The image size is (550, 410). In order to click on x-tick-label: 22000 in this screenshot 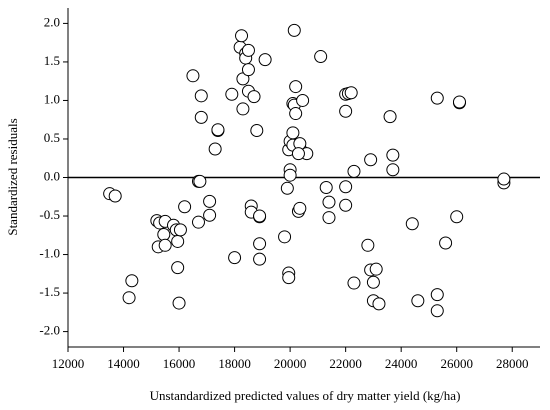, I will do `click(345, 363)`.